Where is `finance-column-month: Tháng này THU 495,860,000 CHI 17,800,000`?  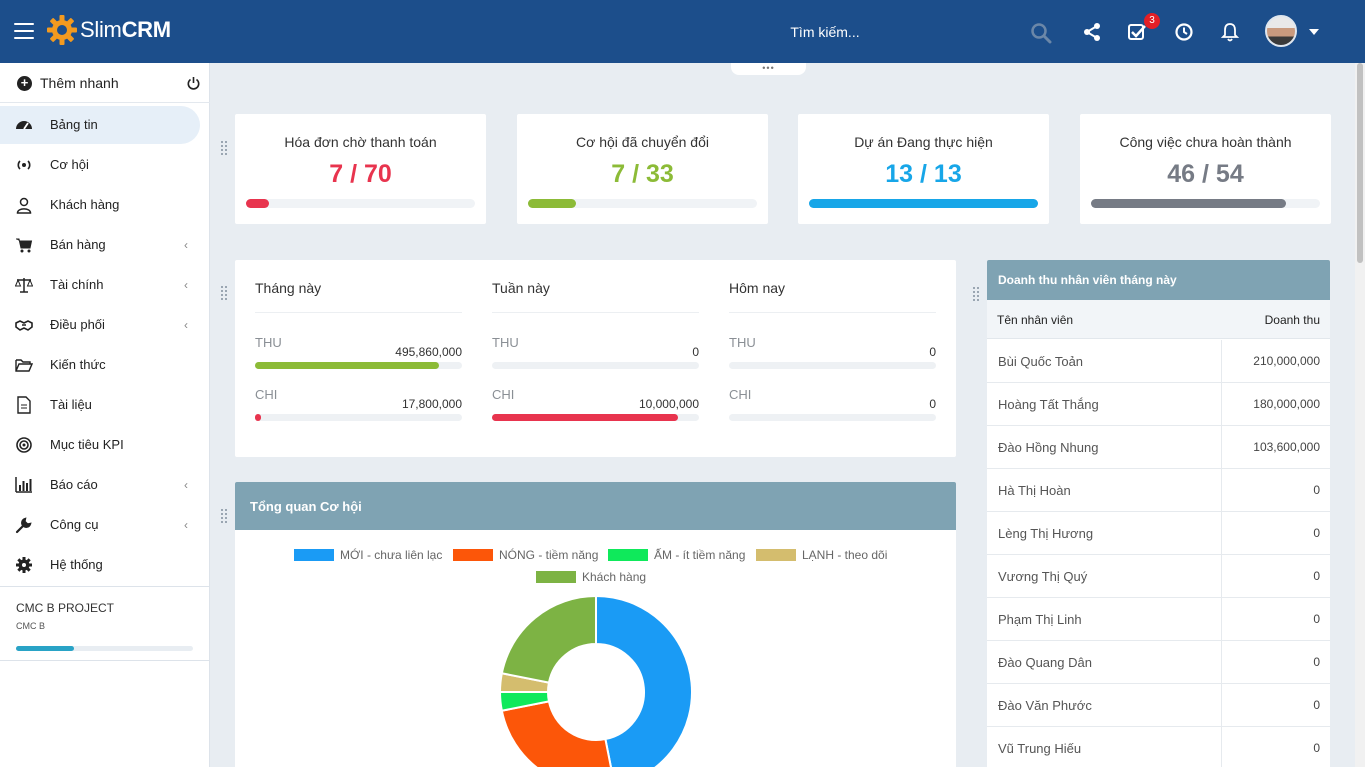
finance-column-month: Tháng này THU 495,860,000 CHI 17,800,000 is located at coordinates (358, 358).